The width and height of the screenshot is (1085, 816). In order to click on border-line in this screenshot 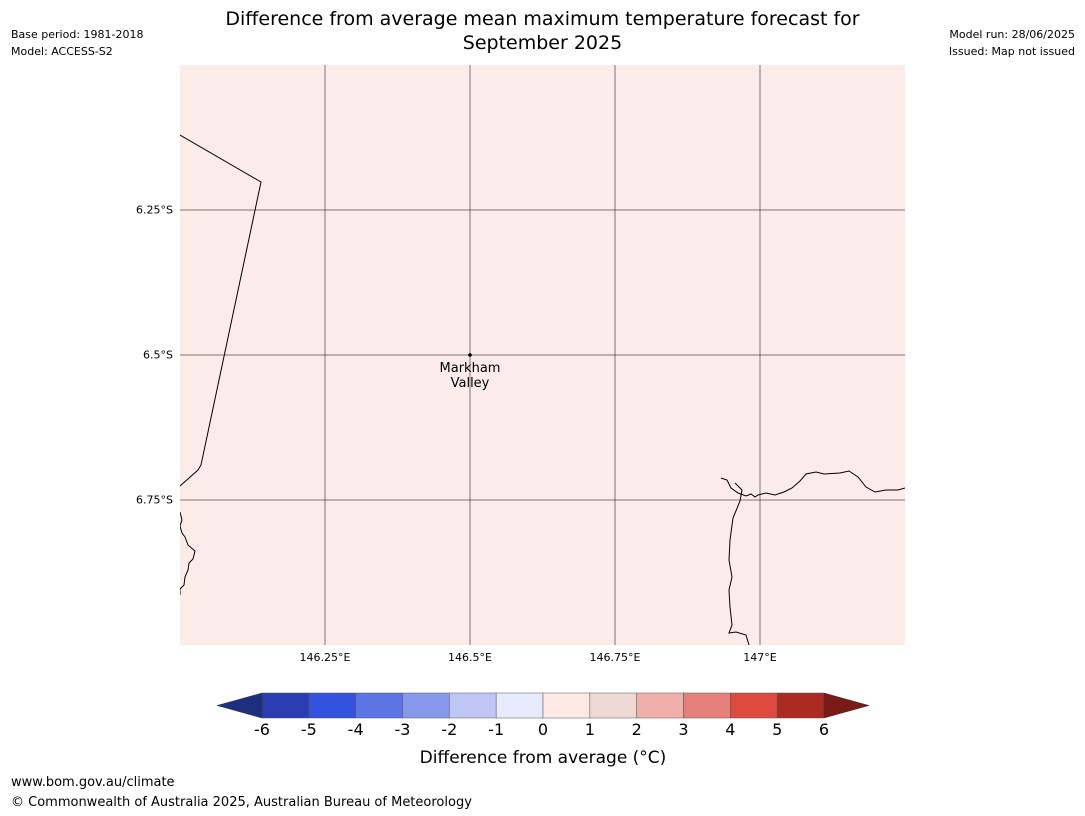, I will do `click(221, 310)`.